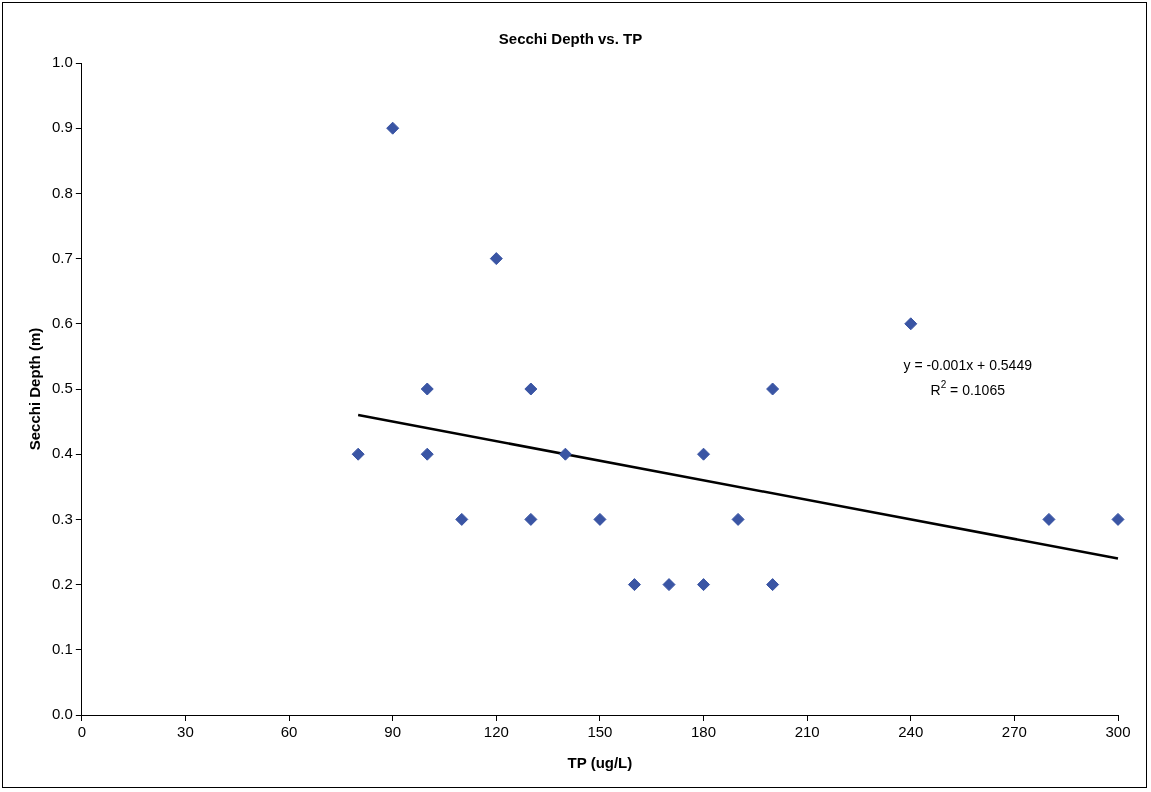 The image size is (1151, 792). I want to click on x-tick-label: 210, so click(807, 732).